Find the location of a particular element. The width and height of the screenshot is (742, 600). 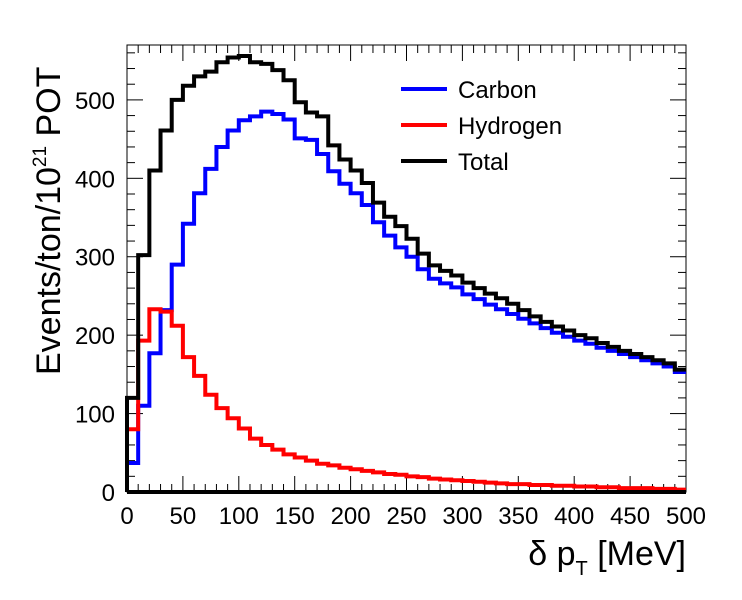

x-tick-label: 100 is located at coordinates (239, 516).